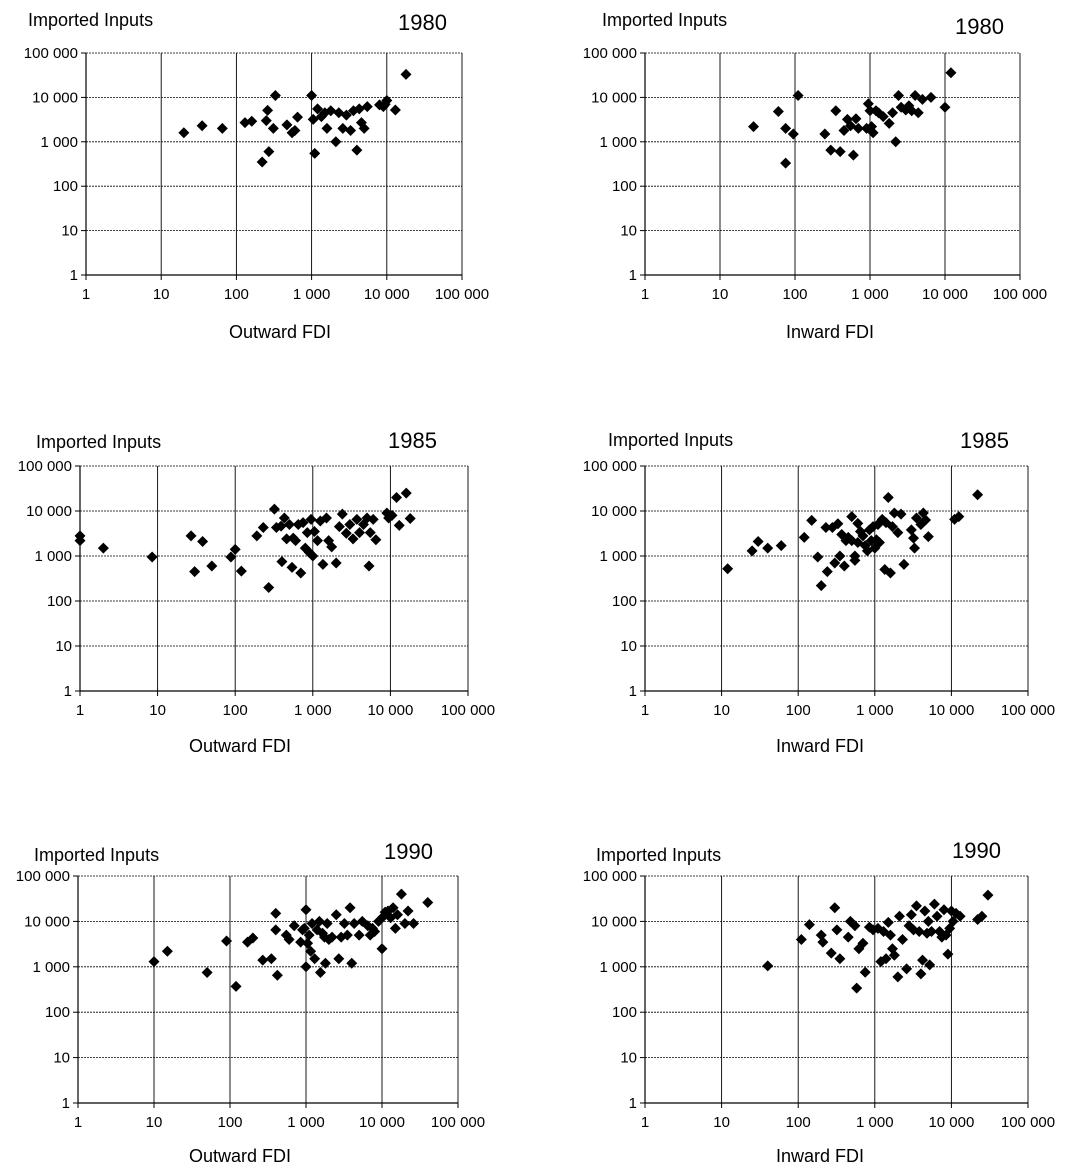 This screenshot has height=1170, width=1069. What do you see at coordinates (240, 746) in the screenshot?
I see `x-axis-label: Outward FDI` at bounding box center [240, 746].